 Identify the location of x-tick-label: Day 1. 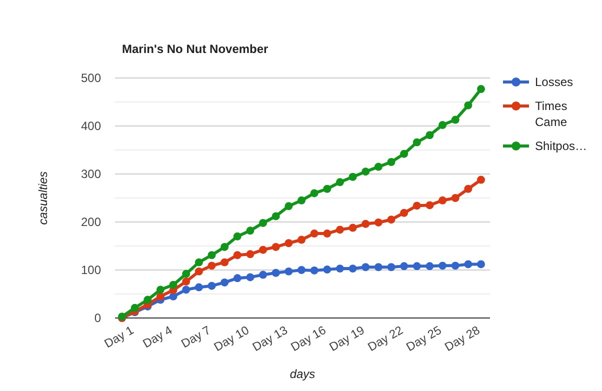
(119, 336).